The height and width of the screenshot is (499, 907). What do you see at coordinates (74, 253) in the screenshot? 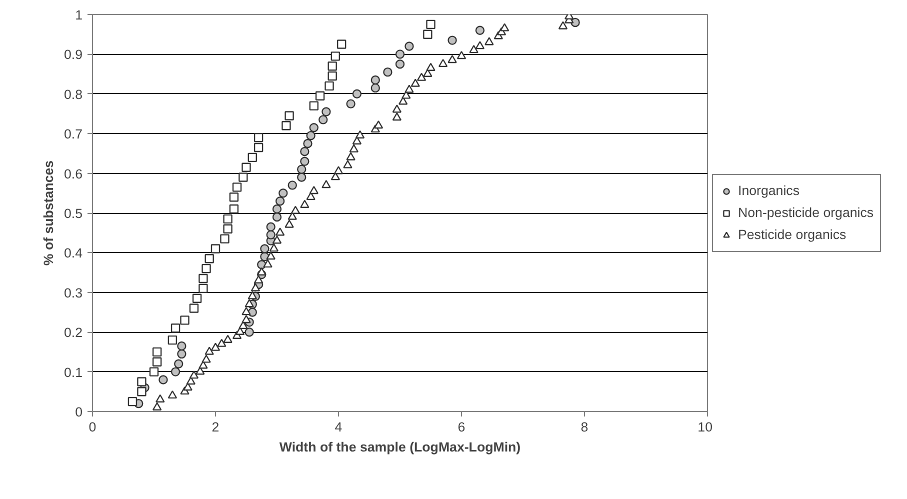
I see `y-tick-label: 0.4` at bounding box center [74, 253].